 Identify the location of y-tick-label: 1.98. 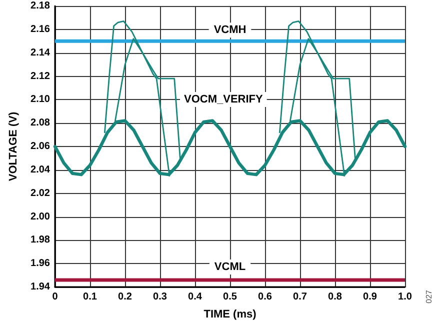
(40, 240).